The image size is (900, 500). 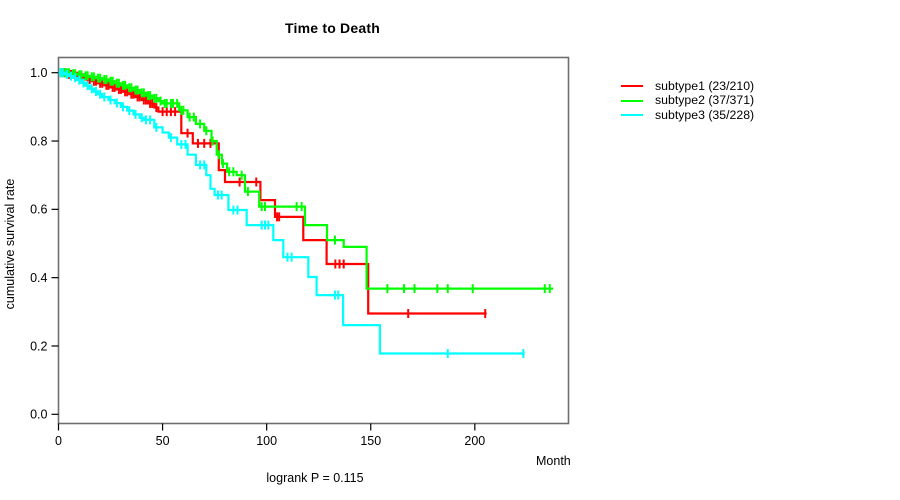 I want to click on x-tick-label: 0, so click(x=58, y=441).